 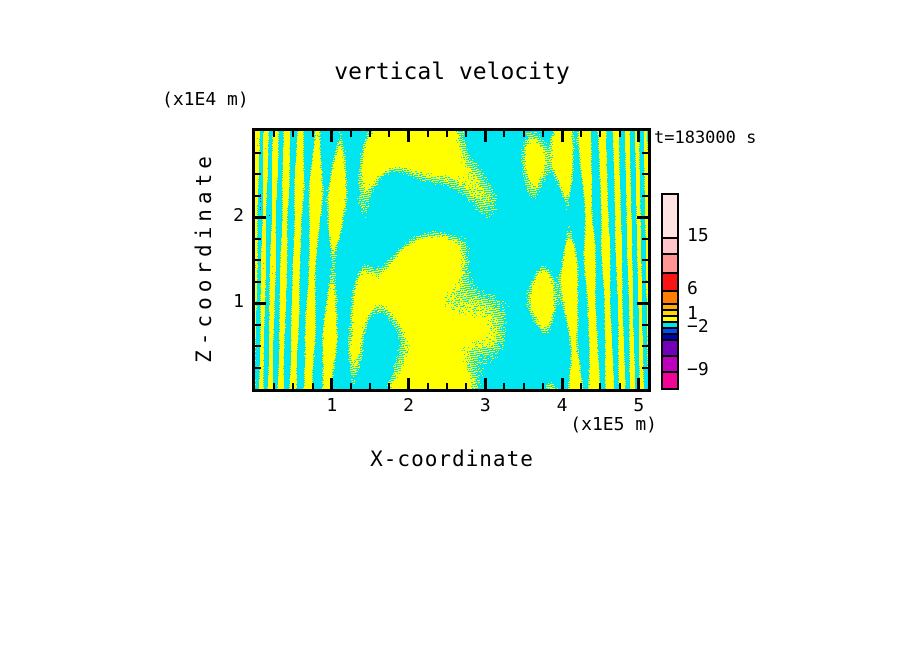 What do you see at coordinates (204, 257) in the screenshot?
I see `z-axis-label: Z-coordinate` at bounding box center [204, 257].